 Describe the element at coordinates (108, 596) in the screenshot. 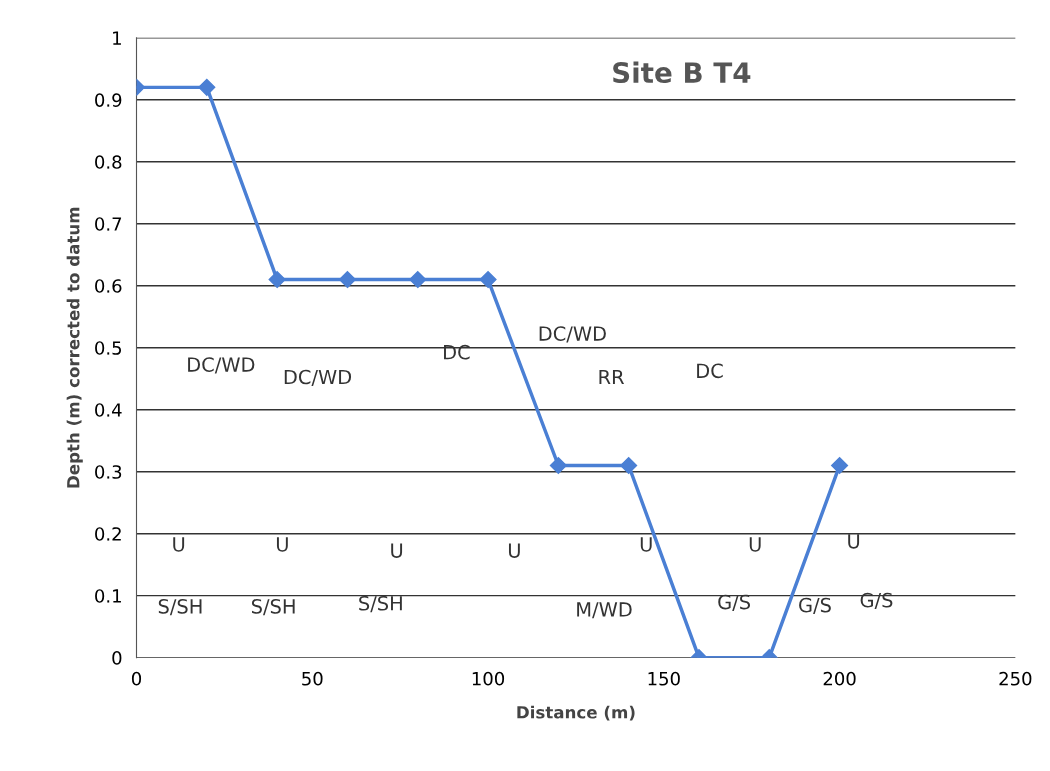

I see `y-tick-label: 0.1` at that location.